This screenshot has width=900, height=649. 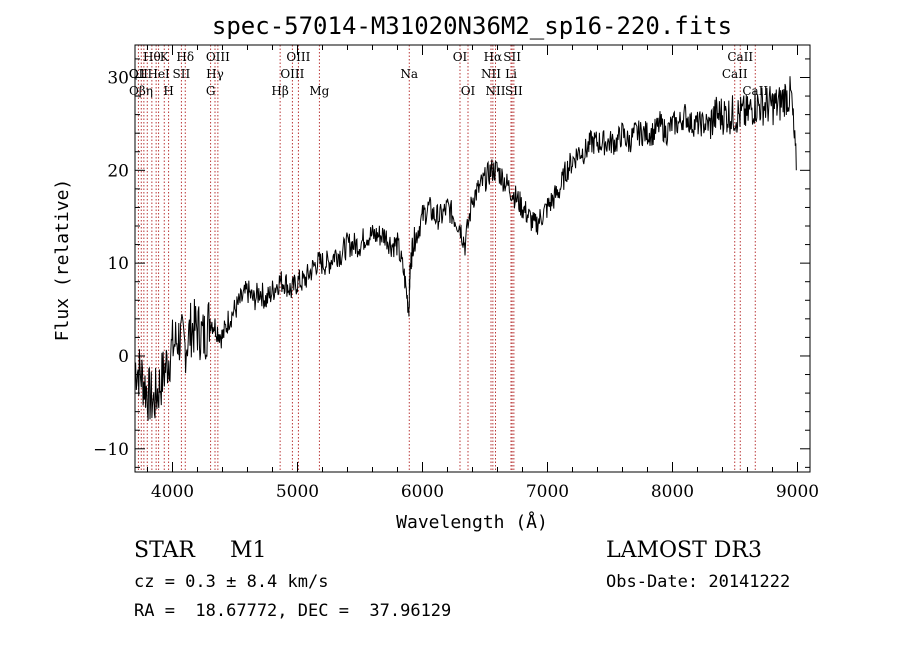 What do you see at coordinates (231, 582) in the screenshot?
I see `cz-value: cz = 0.3 ± 8.4 km/s` at bounding box center [231, 582].